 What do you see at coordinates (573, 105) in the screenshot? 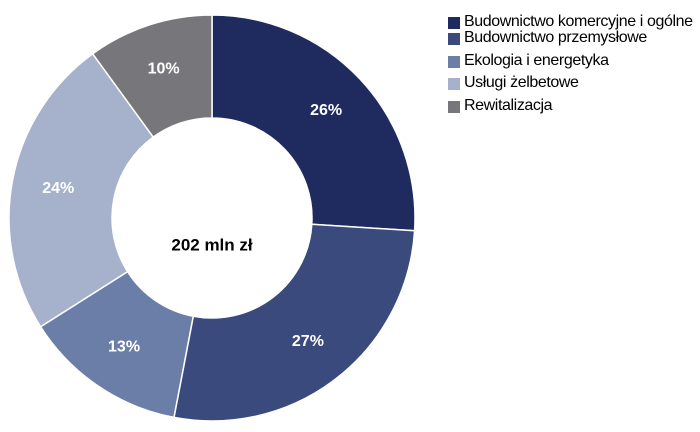
I see `legend-item: Rewitalizacja` at bounding box center [573, 105].